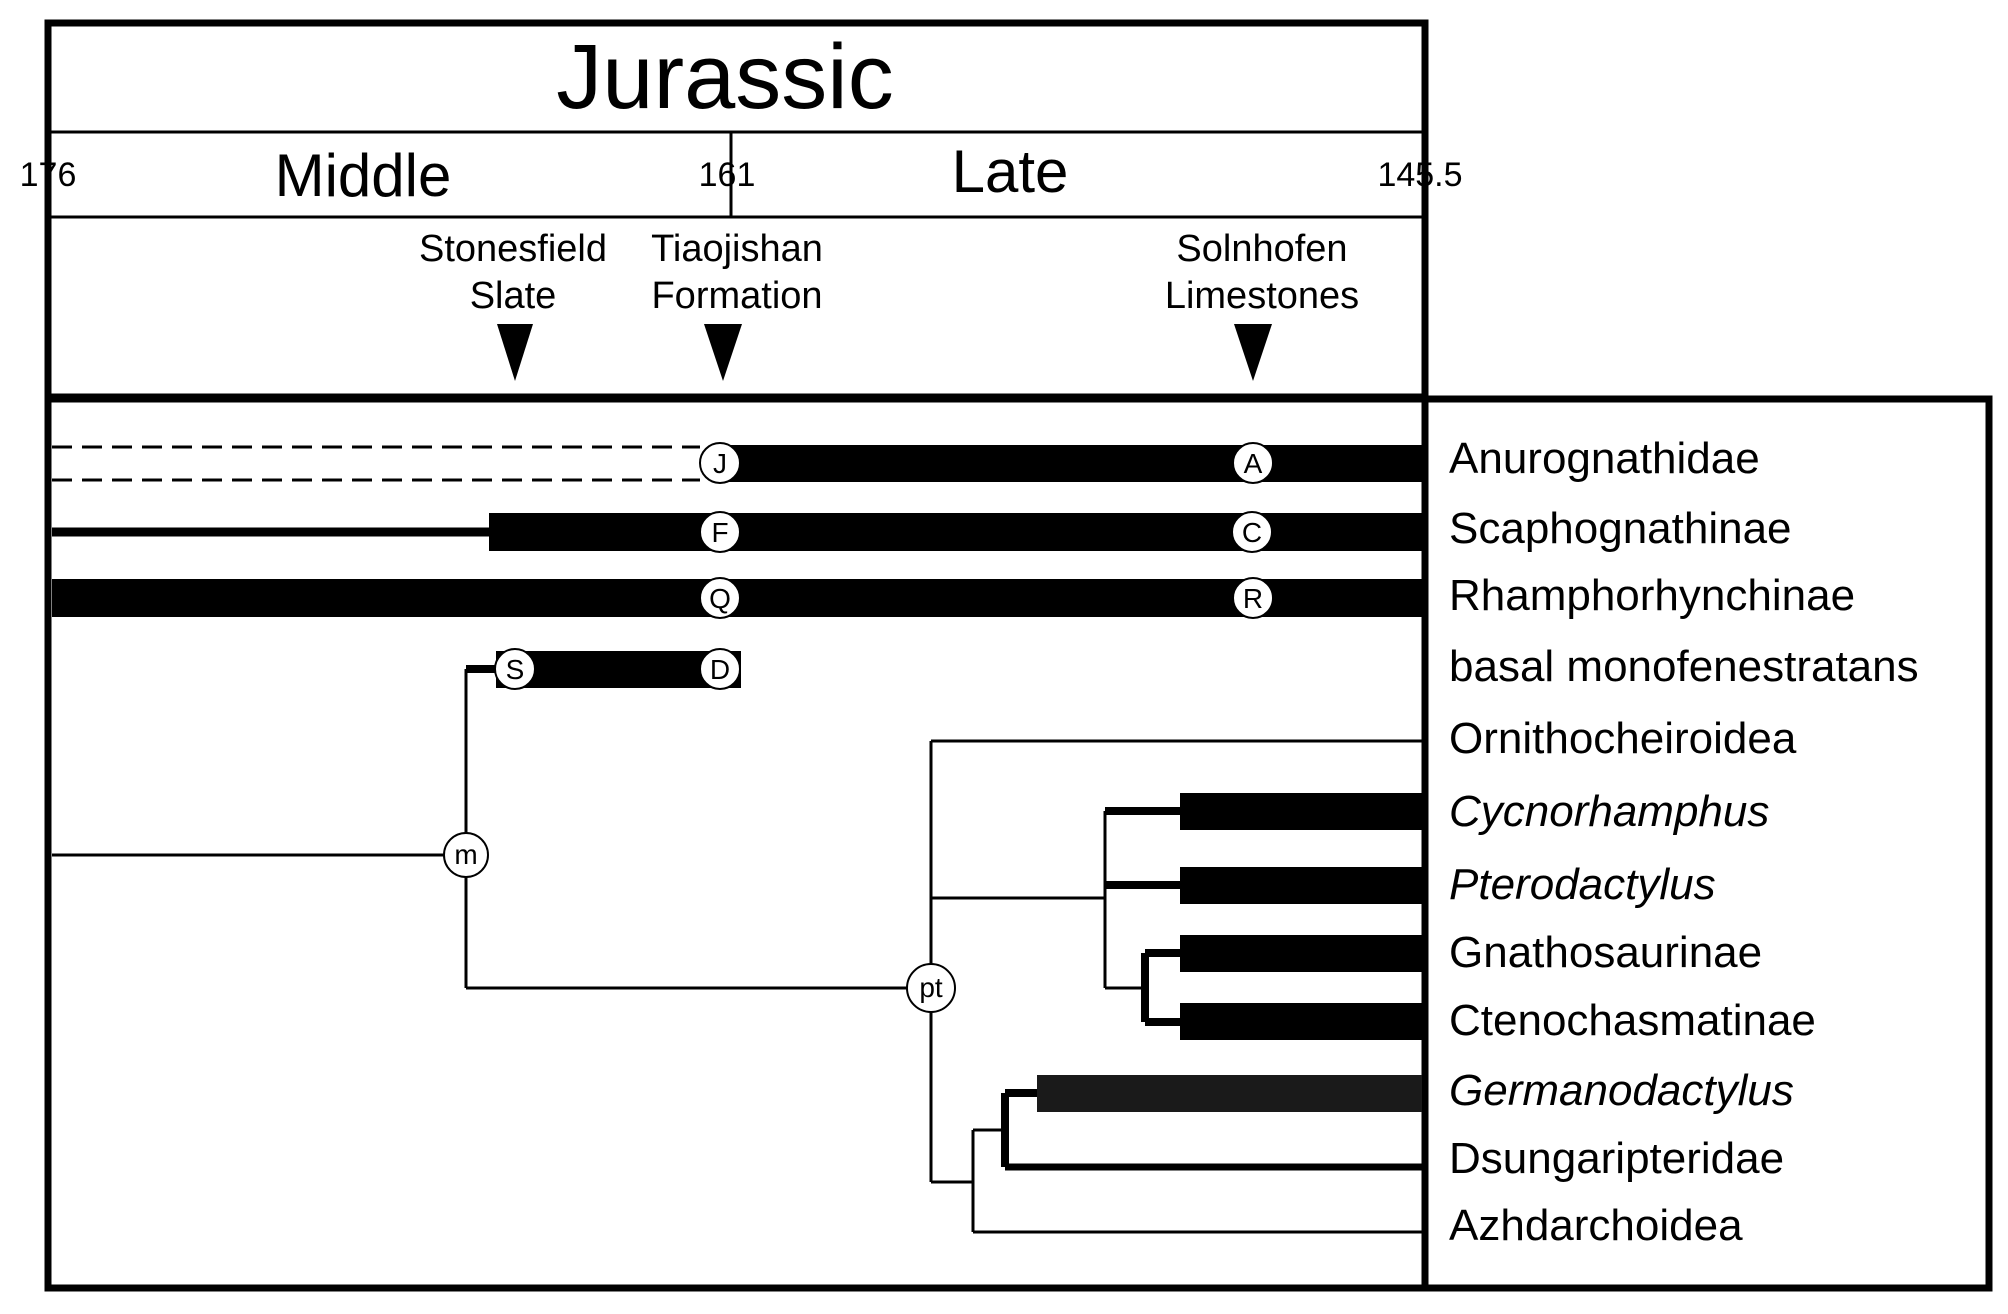 This screenshot has height=1314, width=2008. I want to click on marker-c: C, so click(1252, 532).